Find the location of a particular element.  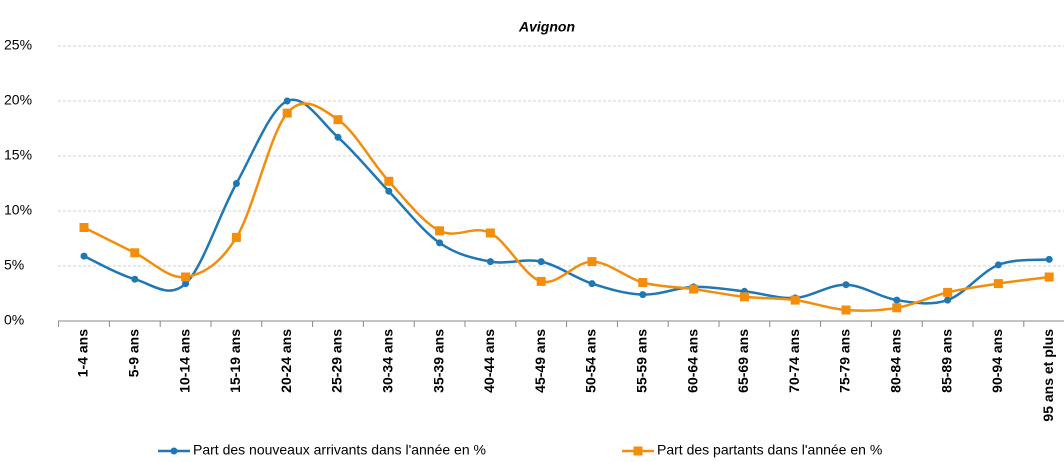

x-tick-label: 50-54 ans is located at coordinates (591, 361).